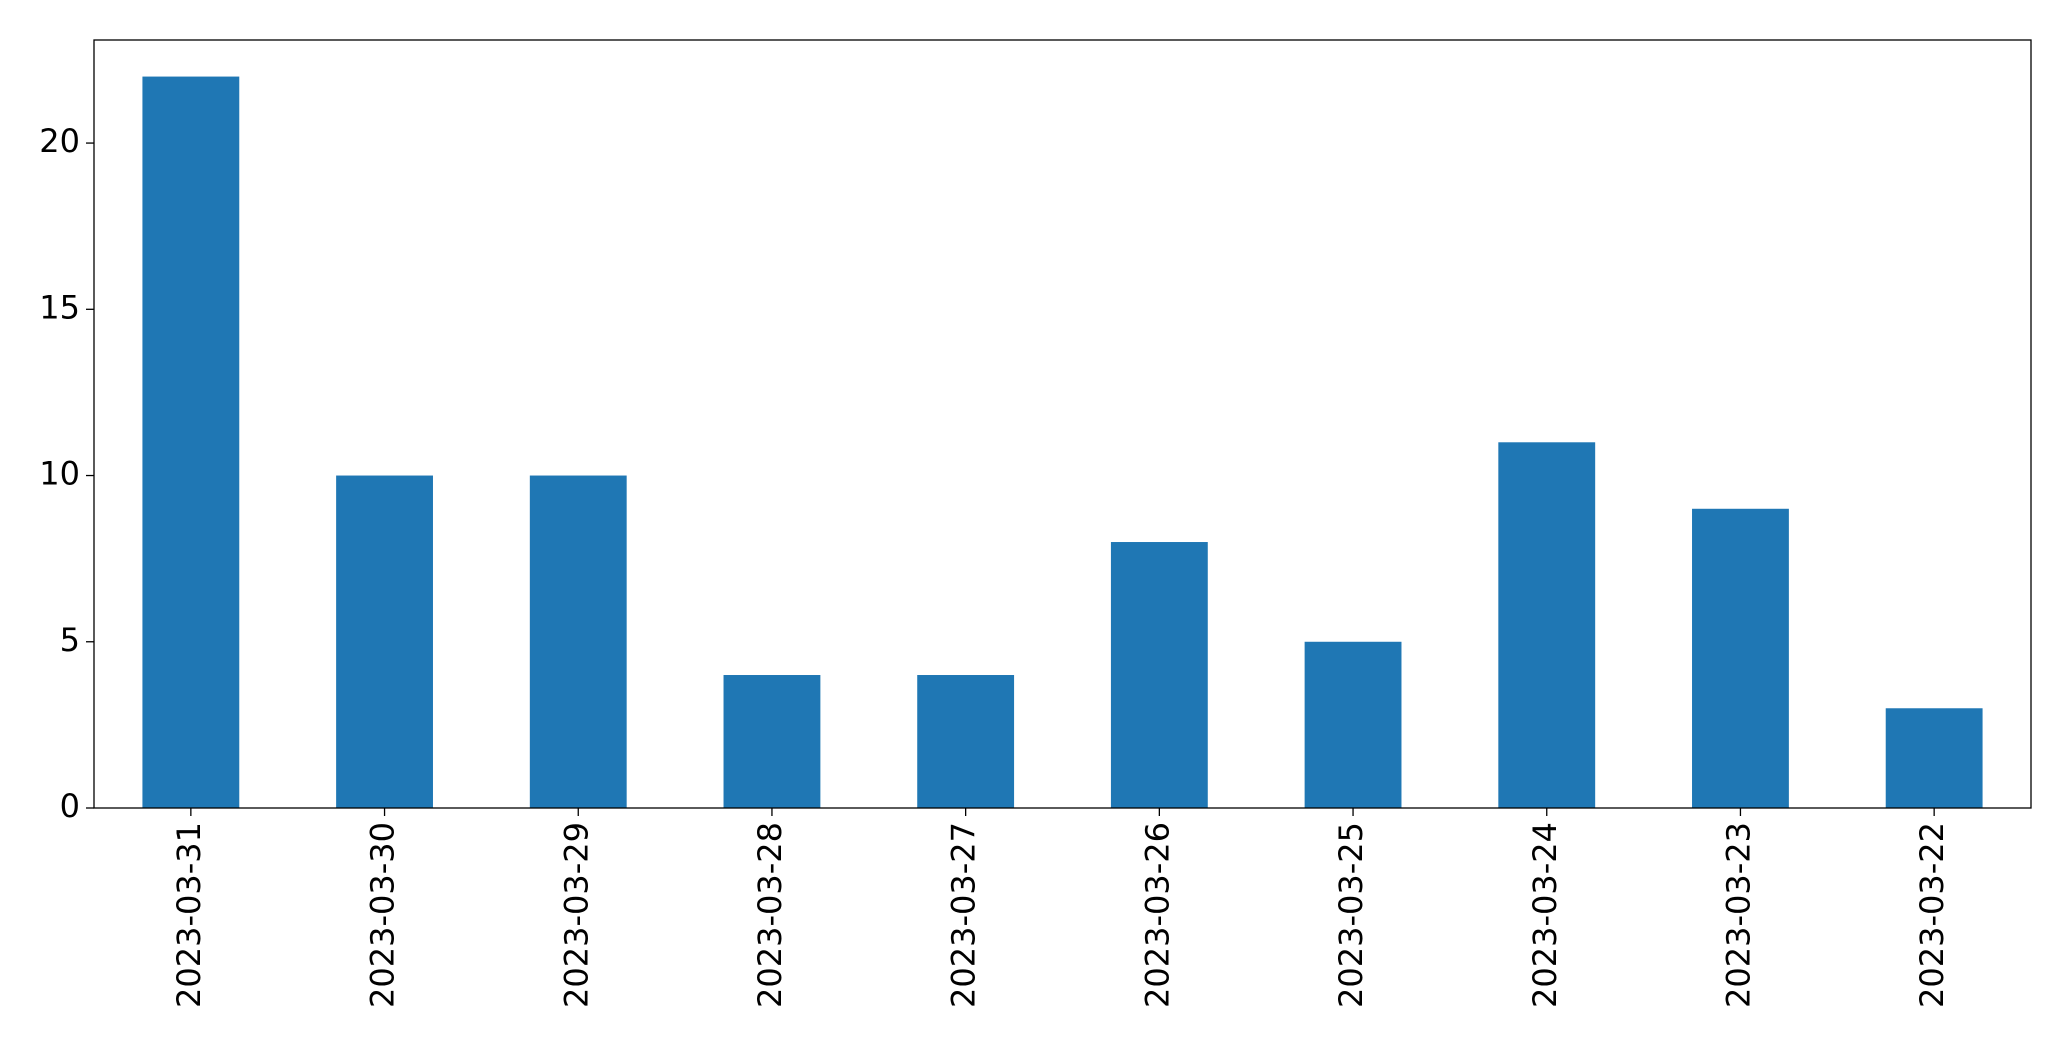 Image resolution: width=2071 pixels, height=1061 pixels. Describe the element at coordinates (1157, 915) in the screenshot. I see `x-tick-label: 2023-03-26` at that location.